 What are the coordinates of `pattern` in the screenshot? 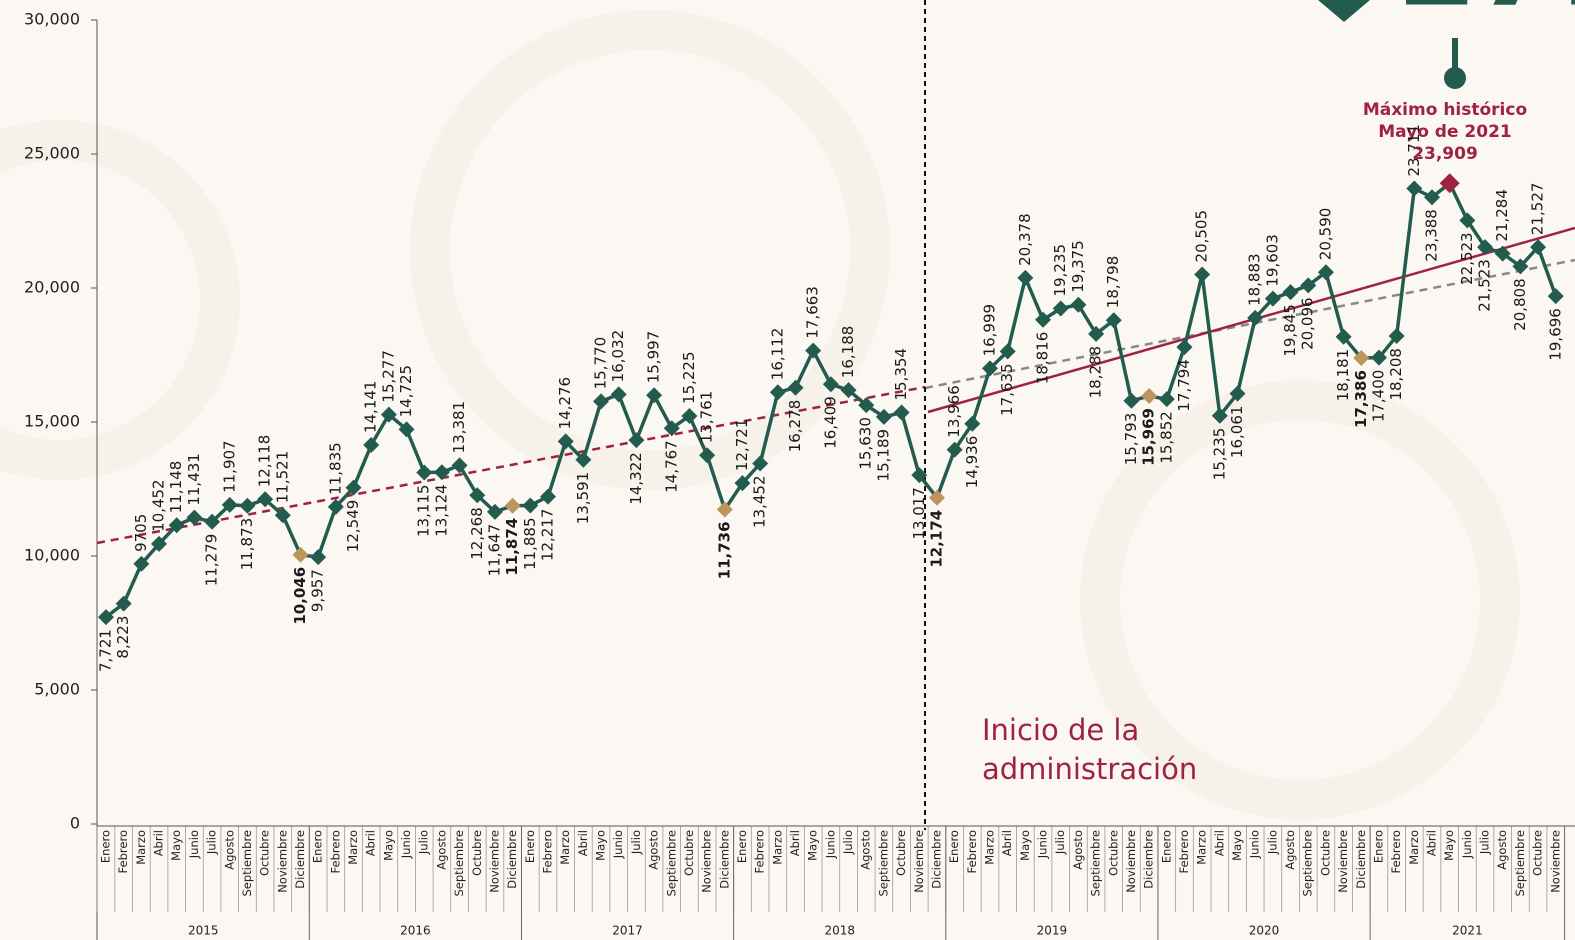 It's located at (1300, 600).